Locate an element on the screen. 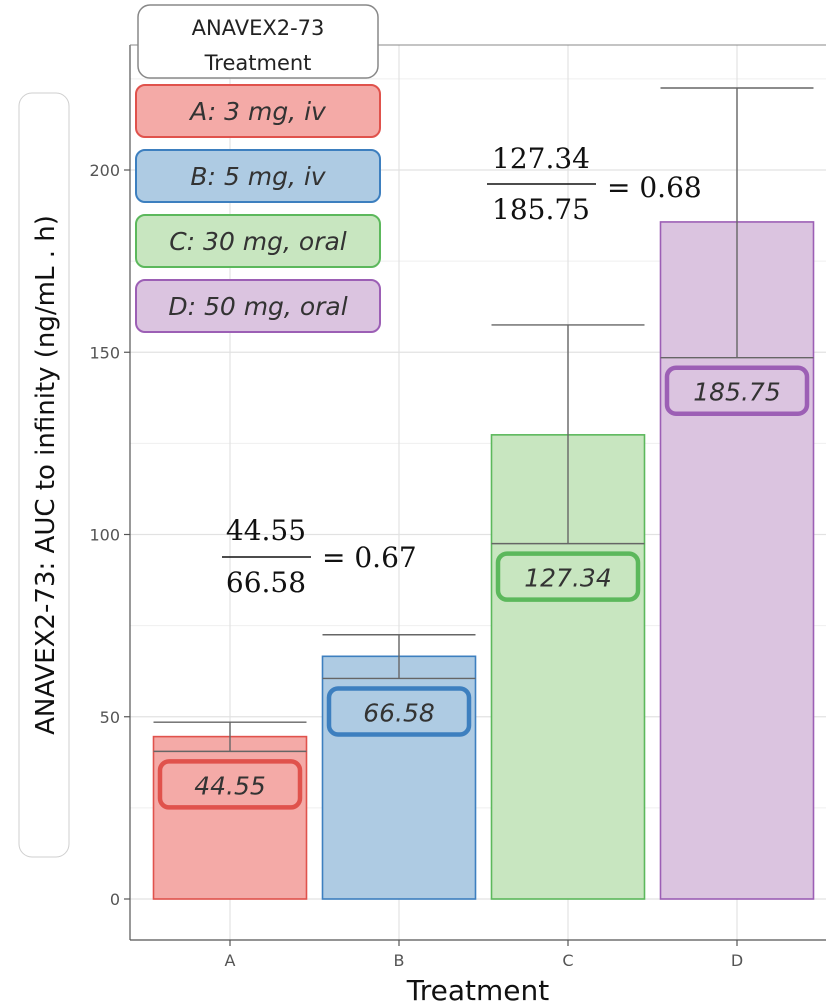 This screenshot has width=826, height=1007. legend-entry-B: B: 5 mg, iv is located at coordinates (258, 176).